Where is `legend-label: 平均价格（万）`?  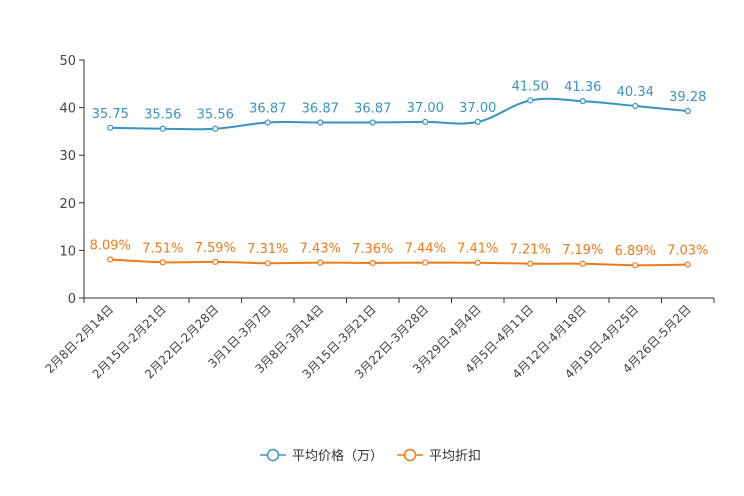 legend-label: 平均价格（万） is located at coordinates (337, 456).